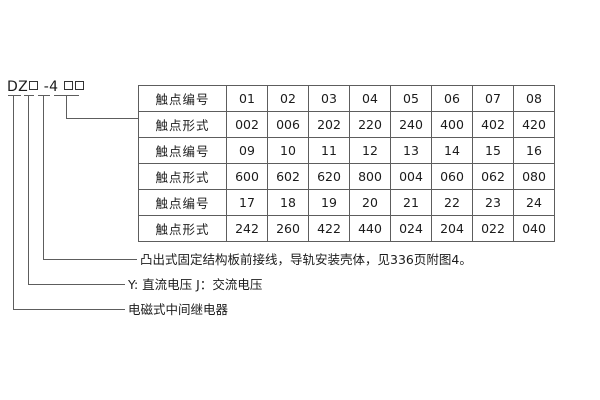  What do you see at coordinates (534, 98) in the screenshot?
I see `table-cell: 08` at bounding box center [534, 98].